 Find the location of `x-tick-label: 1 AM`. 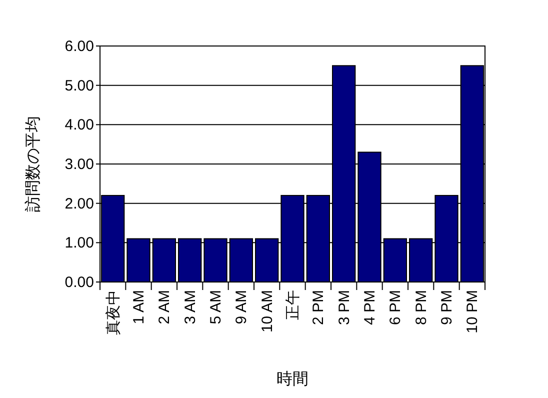

x-tick-label: 1 AM is located at coordinates (139, 307).